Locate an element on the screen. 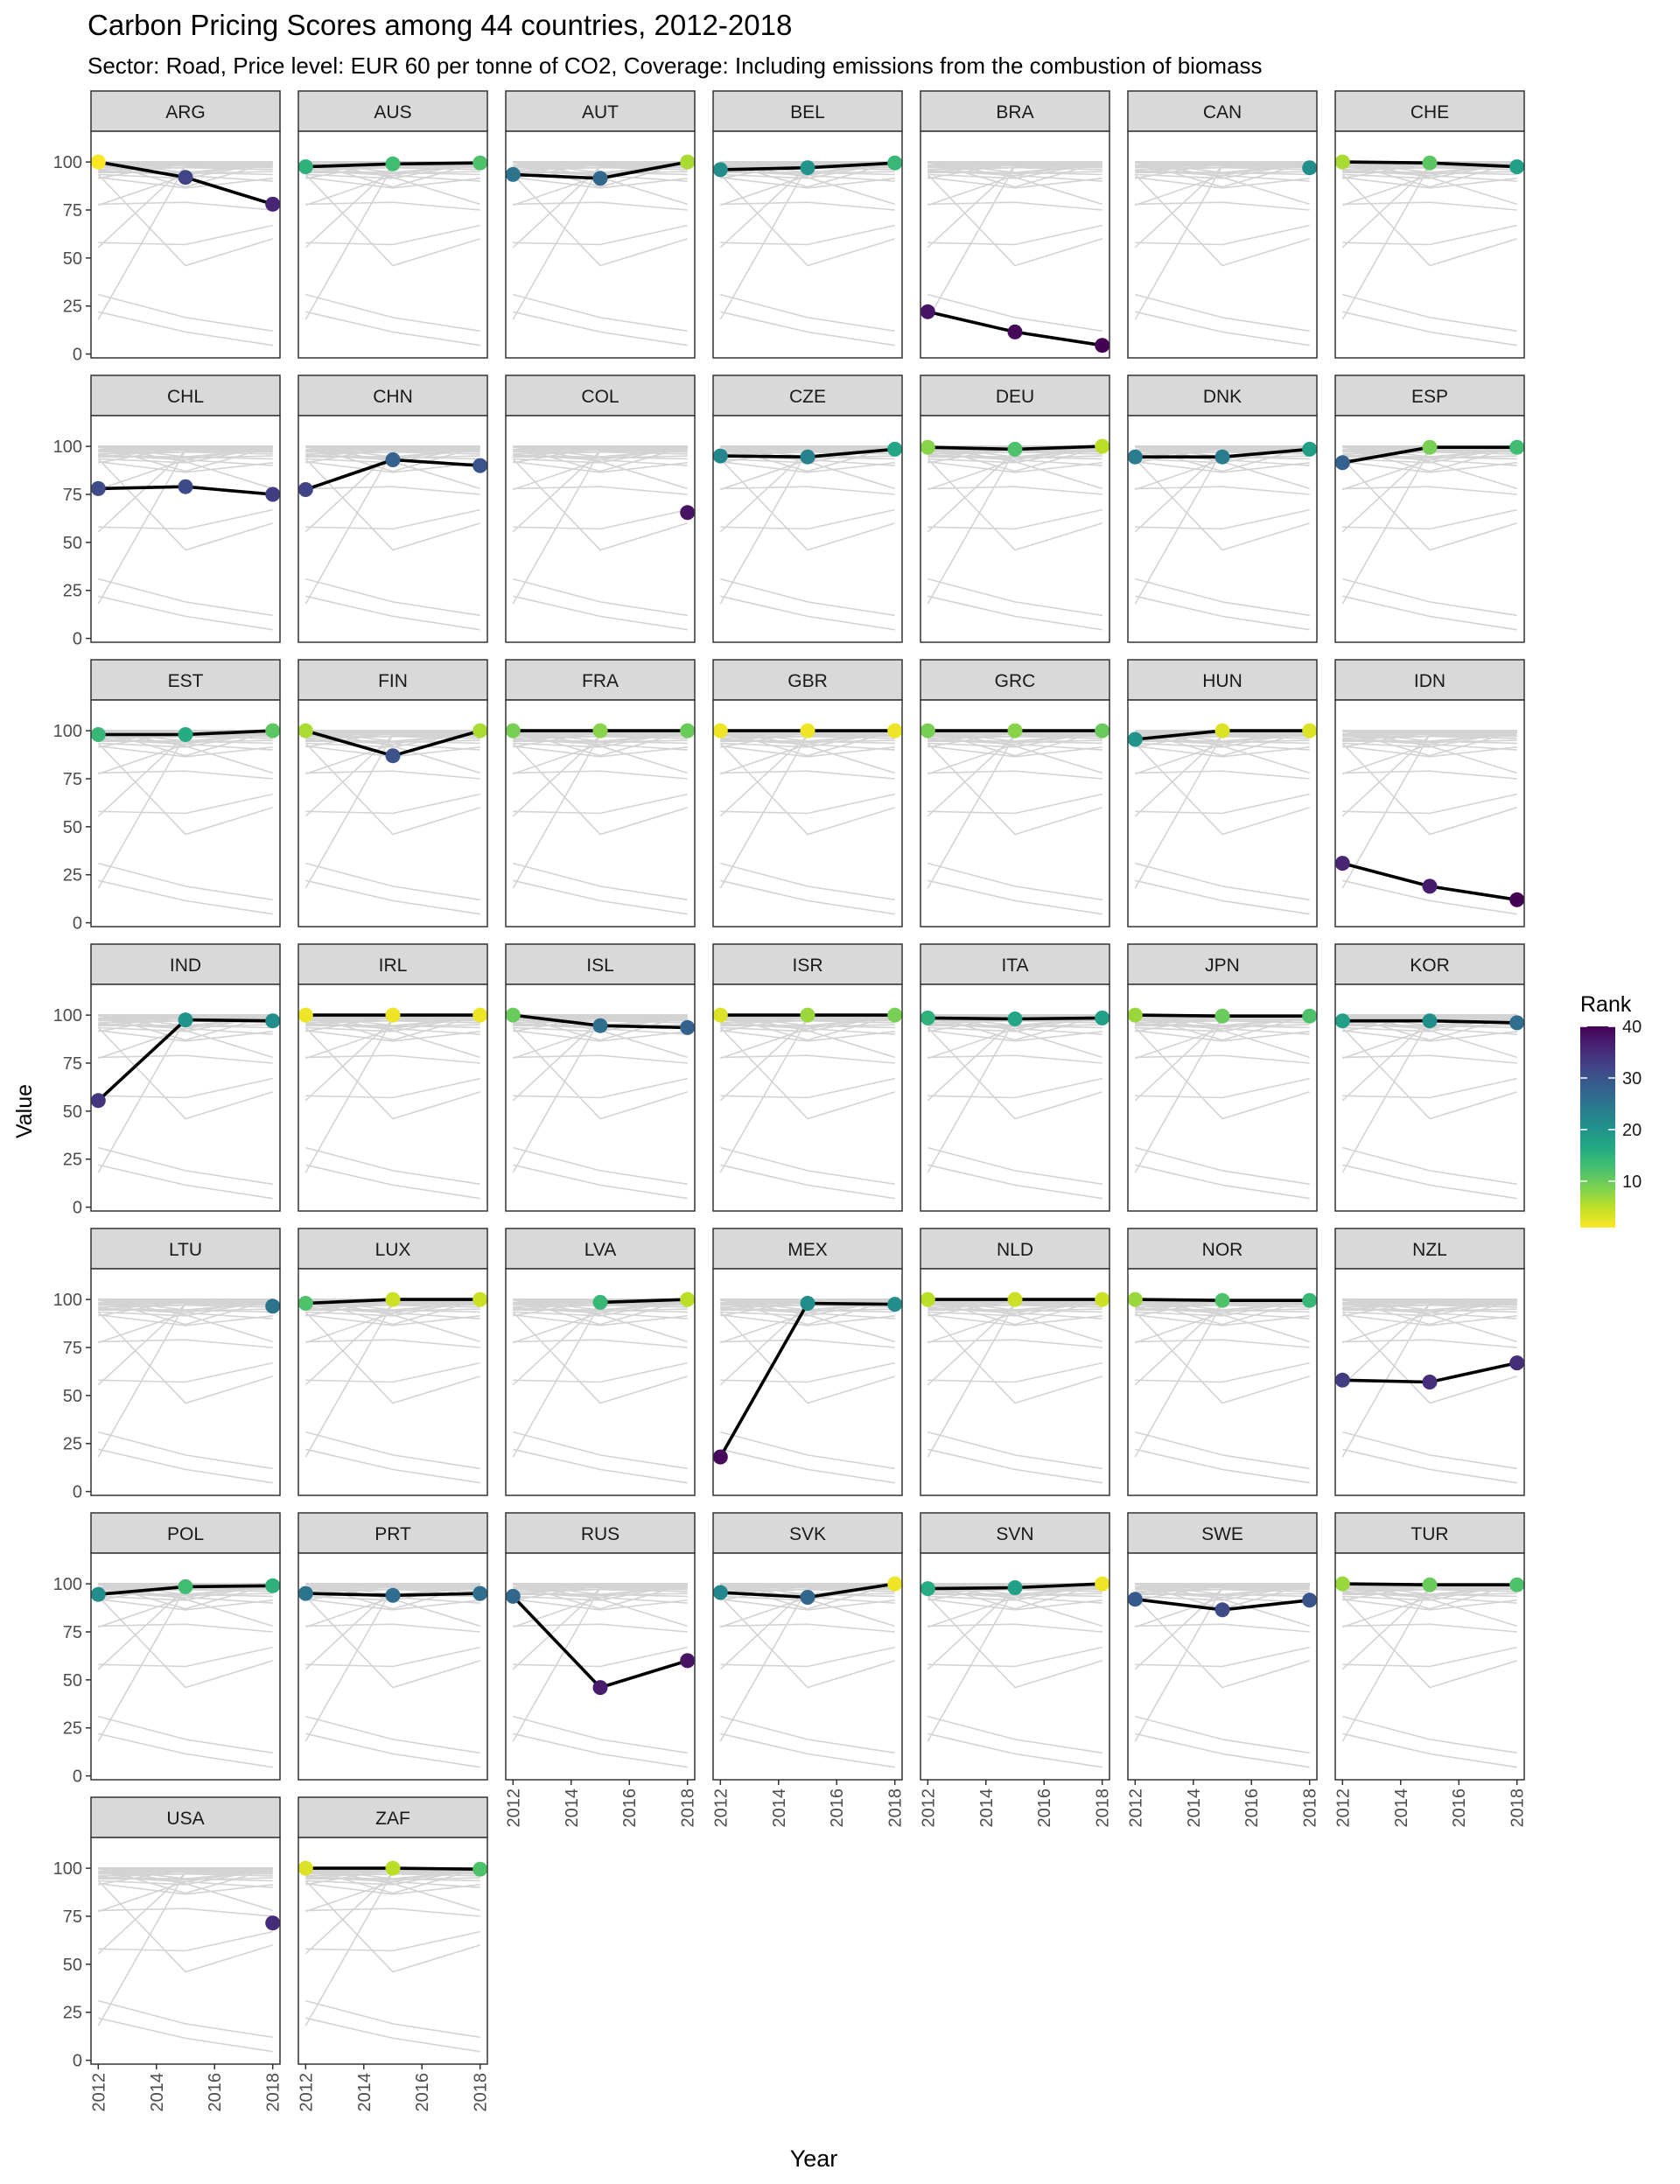  facet-label: IRL is located at coordinates (393, 966).